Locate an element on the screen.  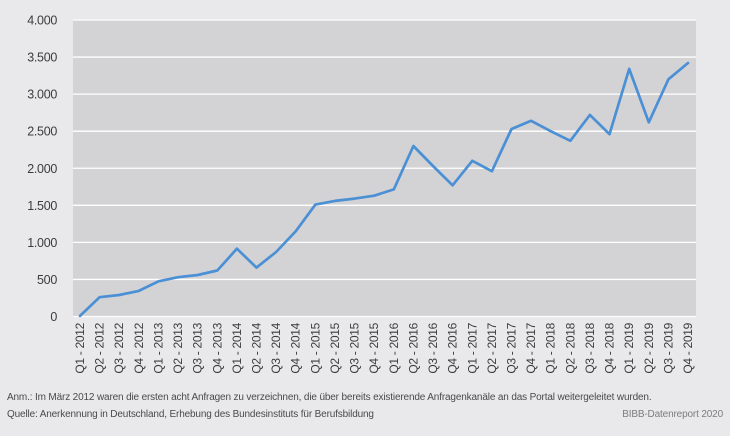
x-axis-tick-label: Q3 - 2018 is located at coordinates (590, 347).